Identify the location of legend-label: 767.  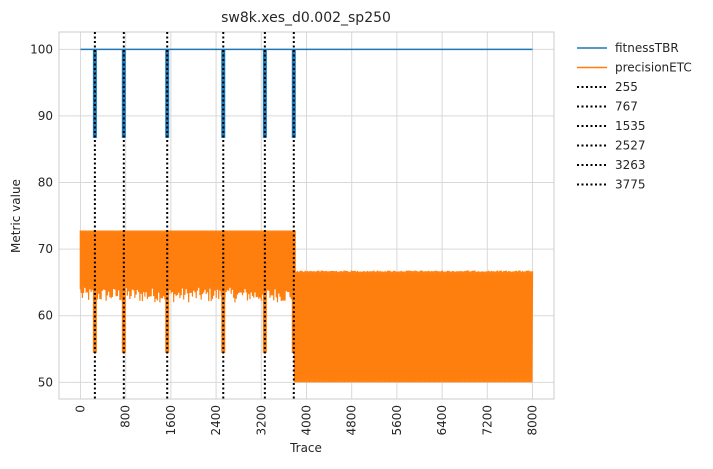
(626, 107).